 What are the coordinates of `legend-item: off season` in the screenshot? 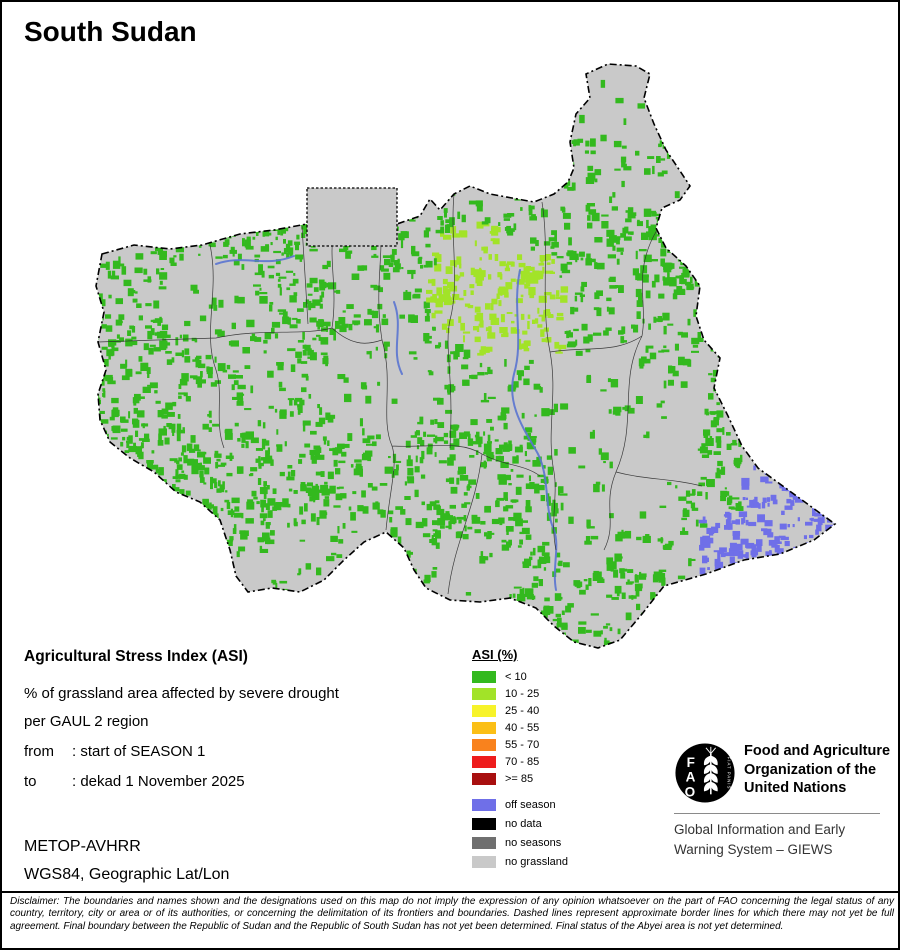 It's located at (547, 805).